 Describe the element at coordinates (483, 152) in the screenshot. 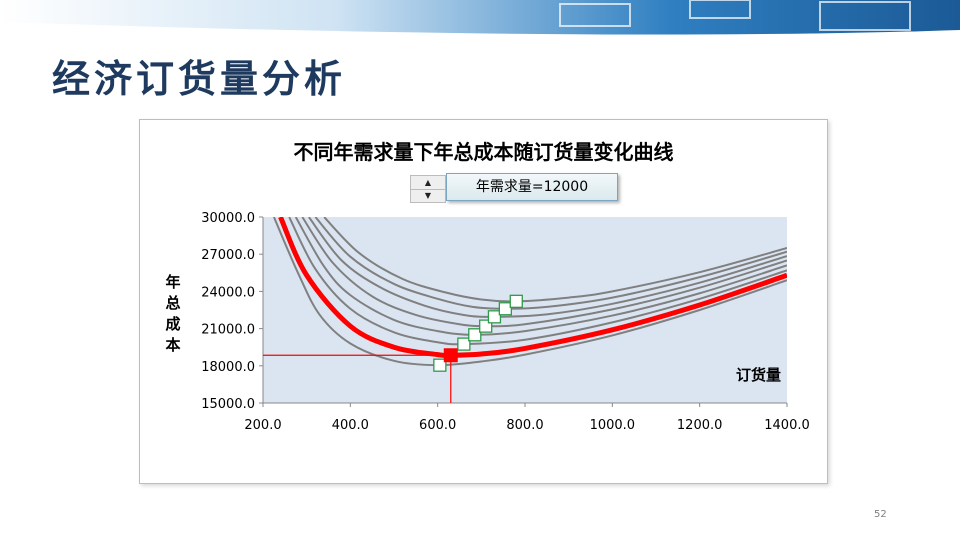

I see `chart-title: 不同年需求量下年总成本随订货量变化曲线` at that location.